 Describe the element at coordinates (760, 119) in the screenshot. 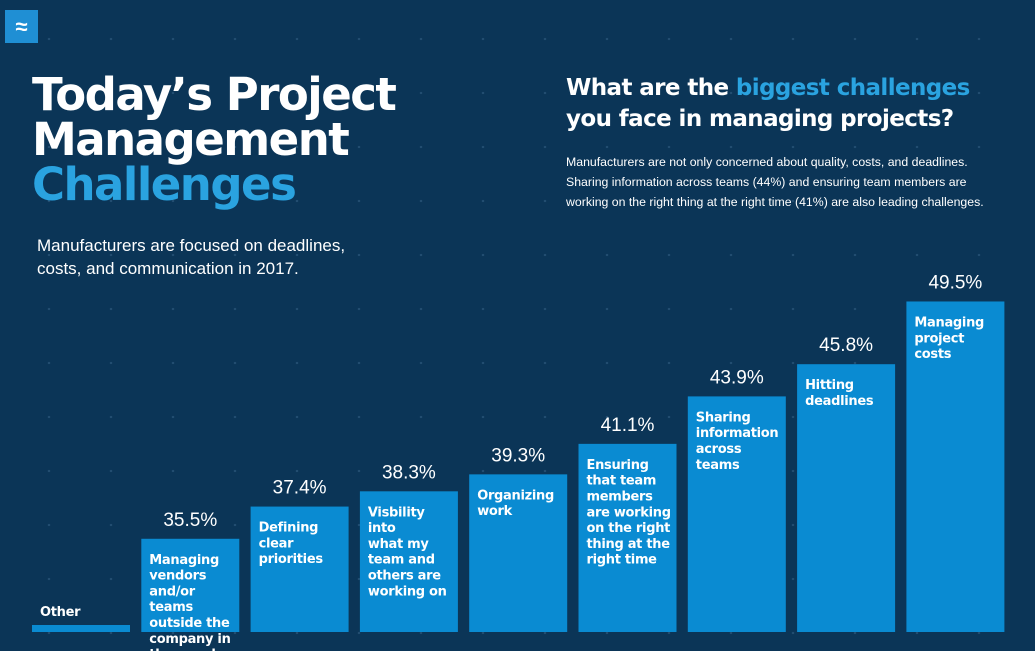

I see `question-line-2: you face in managing projects?` at that location.